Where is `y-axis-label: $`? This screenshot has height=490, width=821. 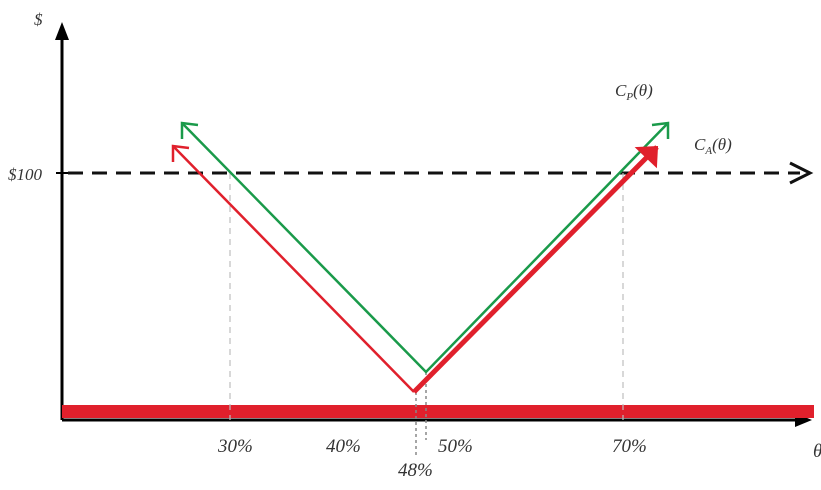 y-axis-label: $ is located at coordinates (38, 19).